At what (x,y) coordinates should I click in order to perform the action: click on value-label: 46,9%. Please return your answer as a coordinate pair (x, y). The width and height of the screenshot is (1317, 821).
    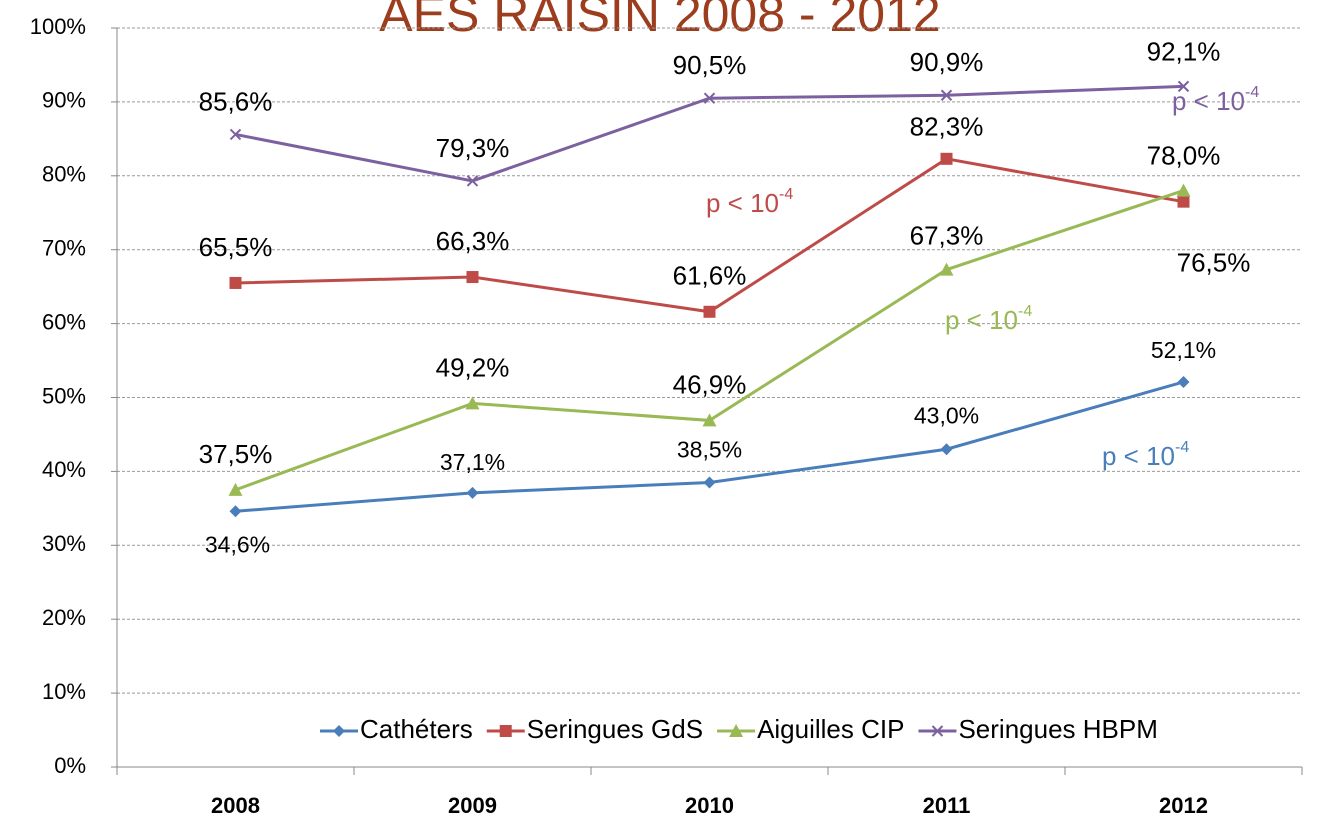
    Looking at the image, I should click on (710, 384).